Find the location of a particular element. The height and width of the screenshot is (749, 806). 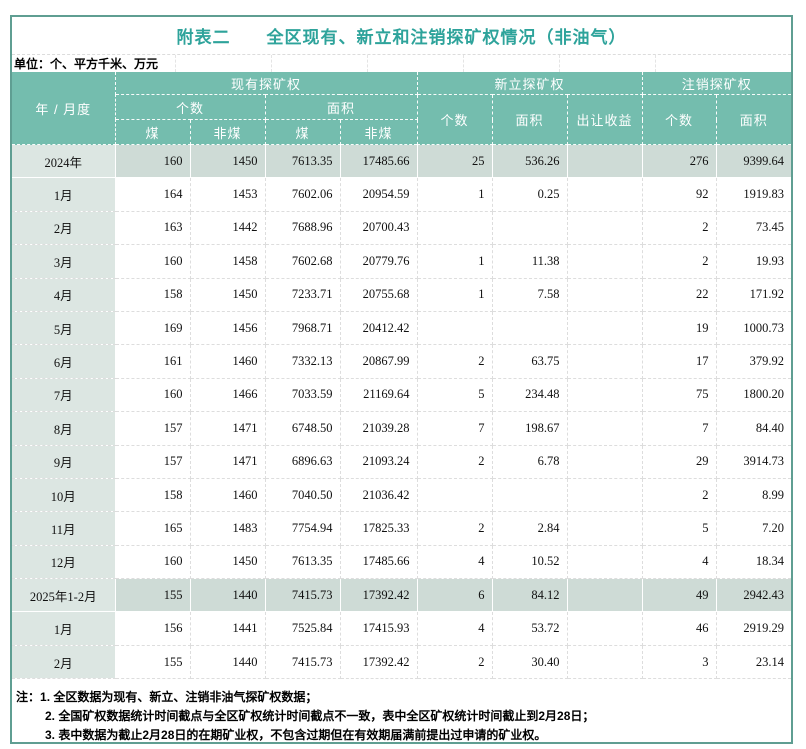

cell-existing-count-noncoal: 1442 is located at coordinates (227, 228).